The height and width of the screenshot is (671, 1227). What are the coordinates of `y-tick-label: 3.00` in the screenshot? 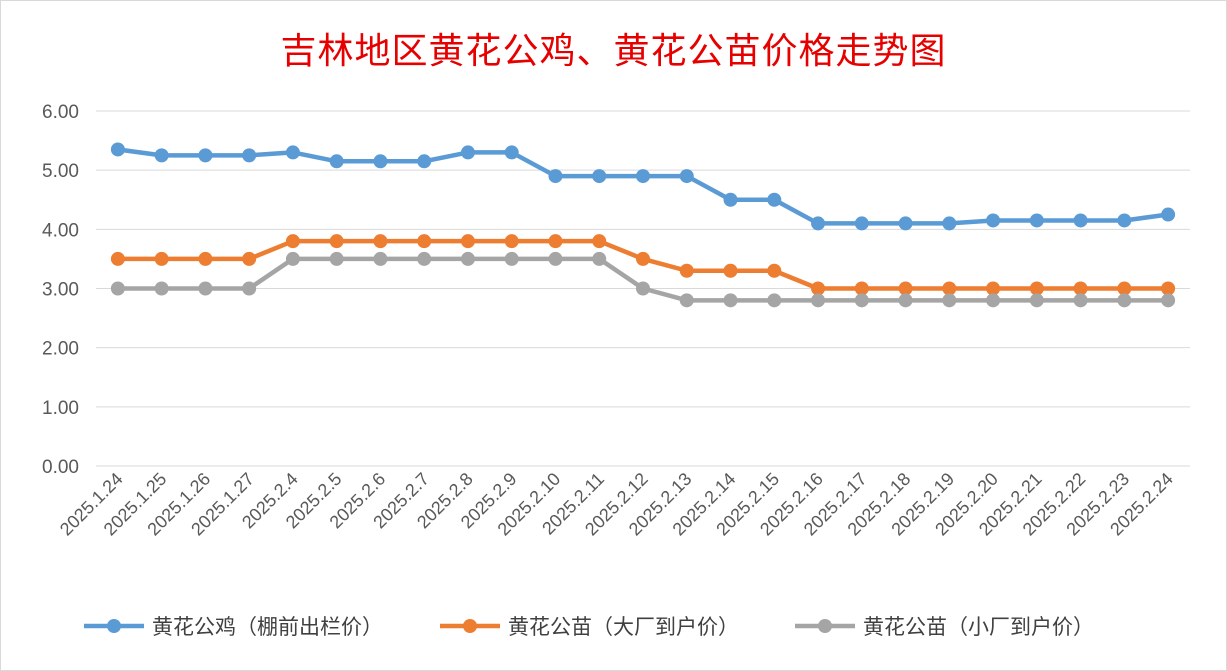 It's located at (60, 290).